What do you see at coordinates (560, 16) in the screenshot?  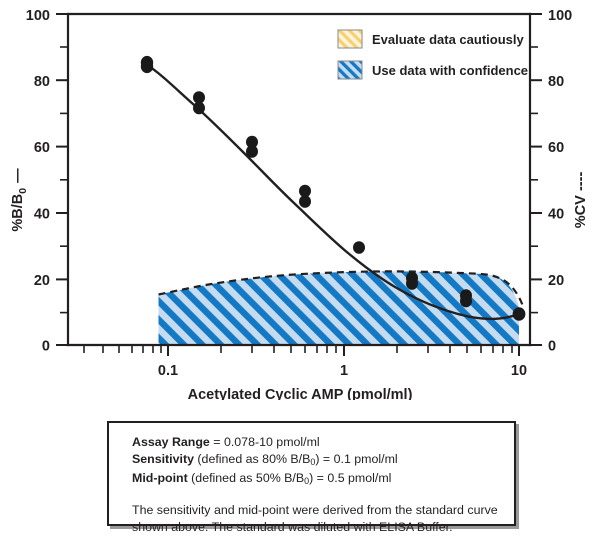 I see `y2-tick-label: 100` at bounding box center [560, 16].